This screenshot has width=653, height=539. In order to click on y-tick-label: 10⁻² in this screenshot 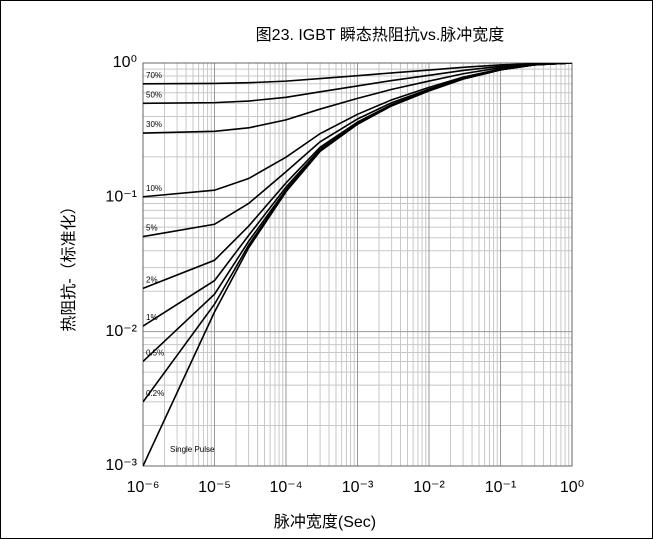, I will do `click(121, 331)`.